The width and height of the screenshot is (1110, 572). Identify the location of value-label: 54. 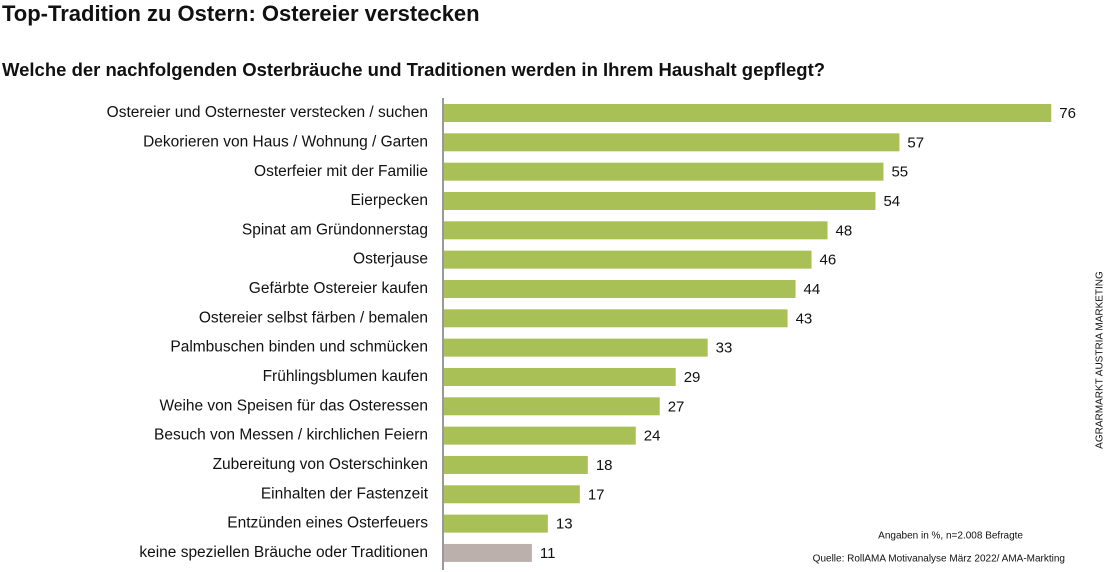
(891, 201).